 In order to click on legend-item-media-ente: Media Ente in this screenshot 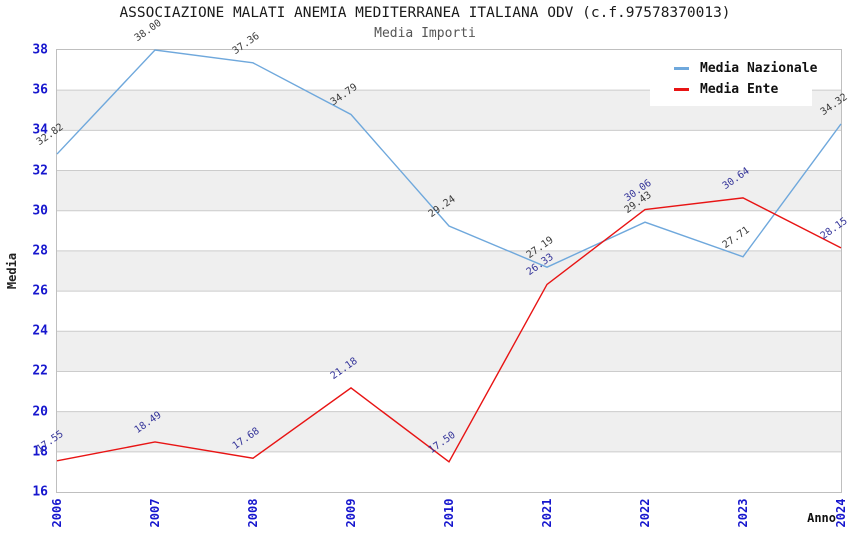, I will do `click(731, 89)`.